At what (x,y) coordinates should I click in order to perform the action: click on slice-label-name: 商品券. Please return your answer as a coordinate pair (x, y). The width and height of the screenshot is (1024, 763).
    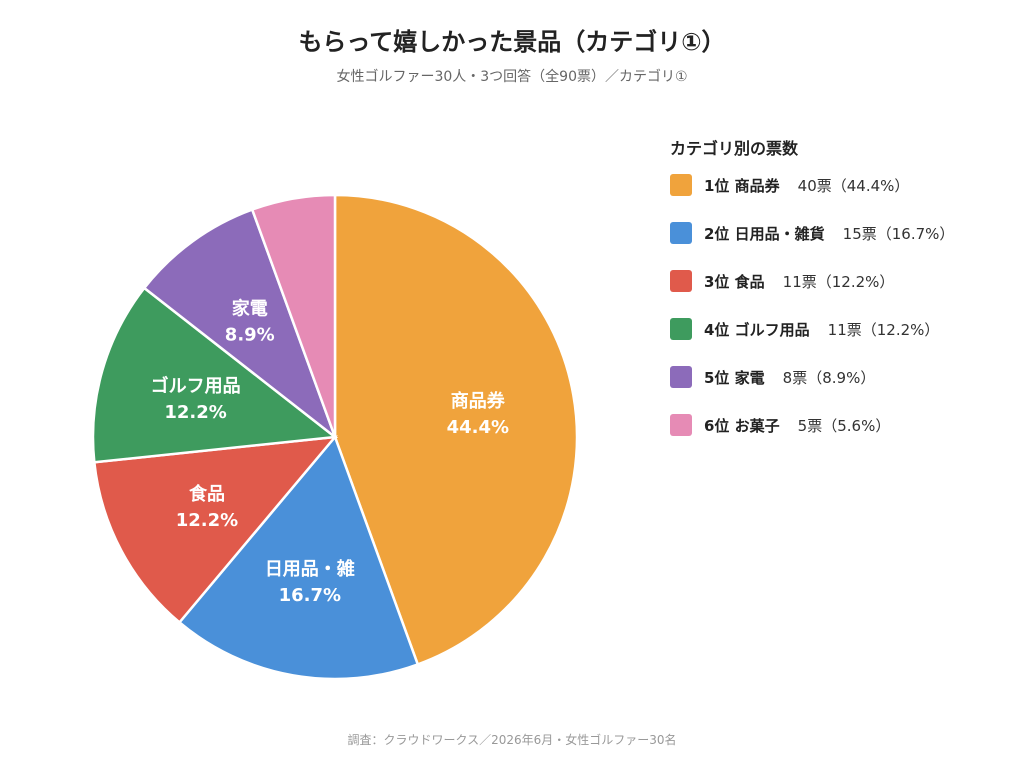
    Looking at the image, I should click on (478, 401).